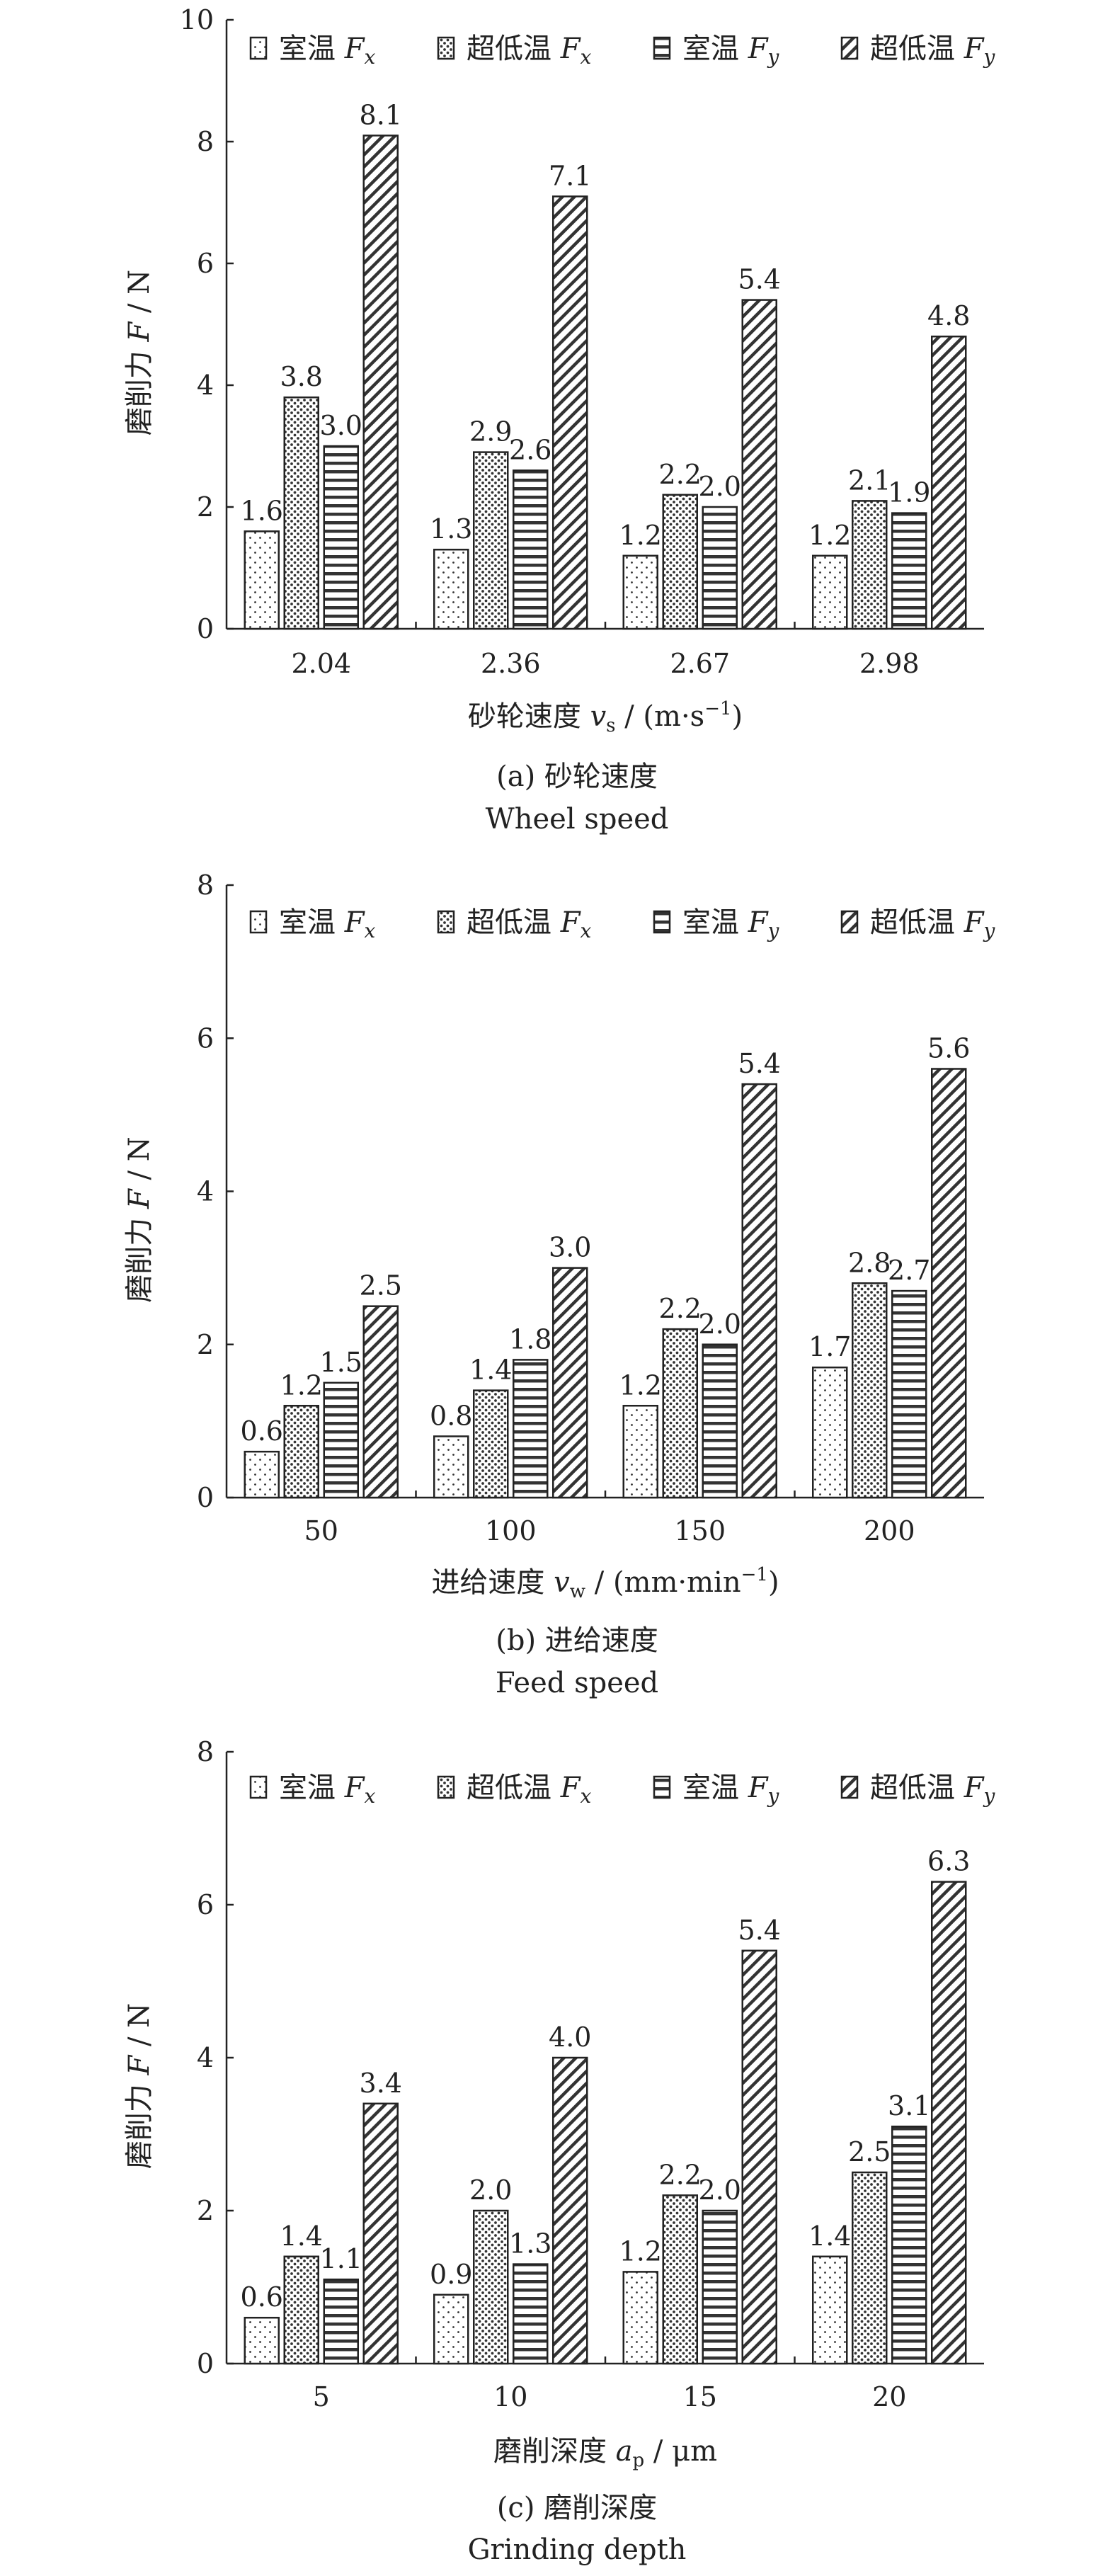 The width and height of the screenshot is (1115, 2576). I want to click on data-label: 3.8, so click(302, 376).